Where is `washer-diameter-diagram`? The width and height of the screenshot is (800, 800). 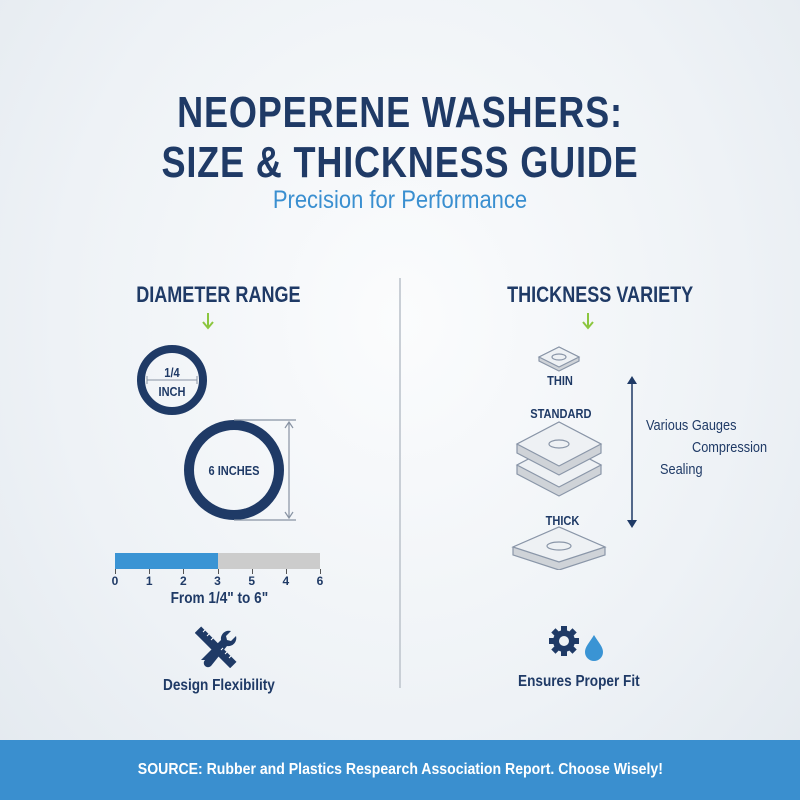
washer-diameter-diagram is located at coordinates (216, 433).